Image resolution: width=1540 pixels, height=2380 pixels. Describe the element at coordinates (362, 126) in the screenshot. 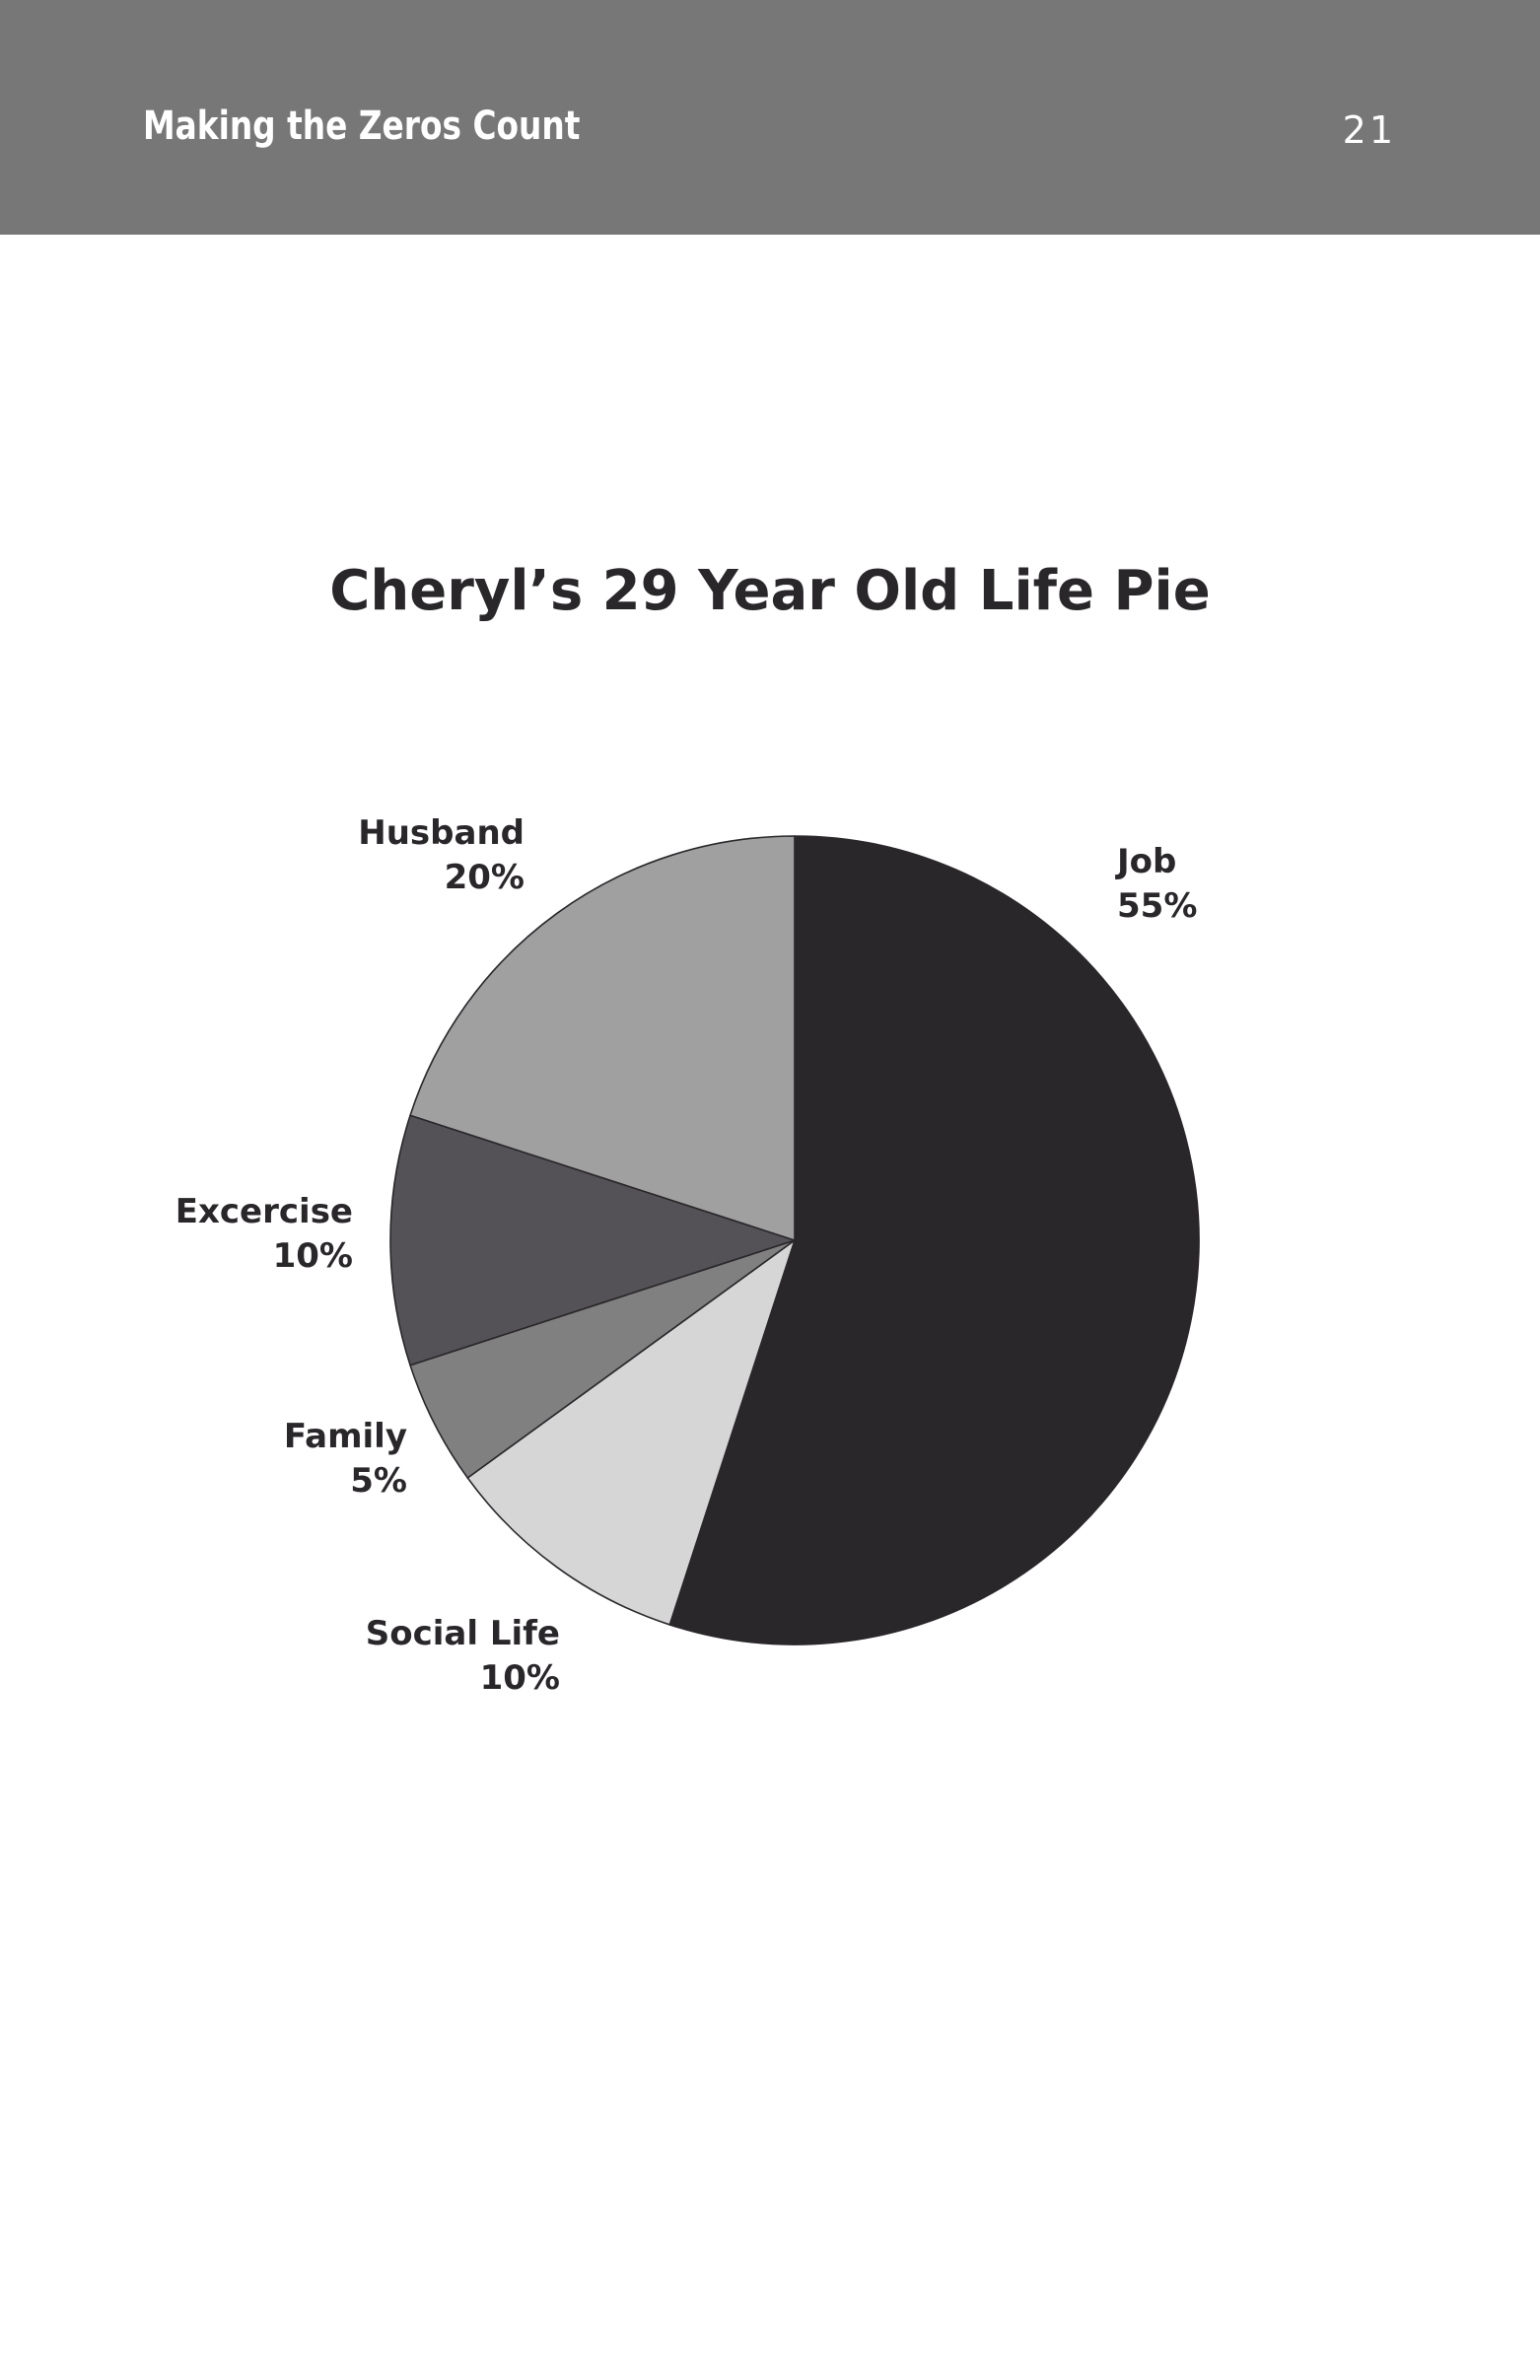

I see `running-head: Making the Zeros Count` at that location.